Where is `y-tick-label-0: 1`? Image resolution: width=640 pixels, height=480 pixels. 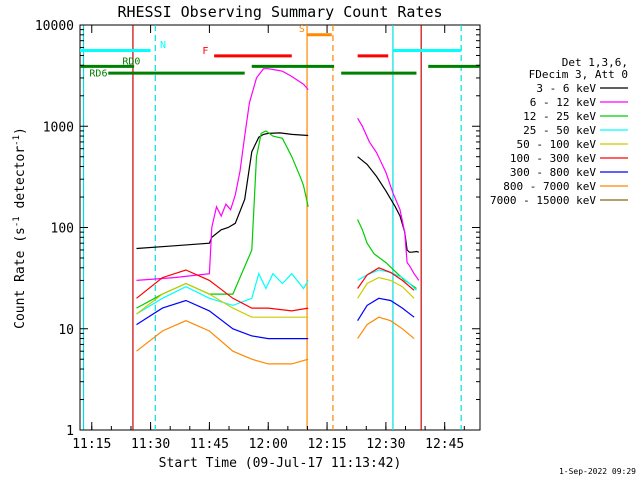 y-tick-label-0: 1 is located at coordinates (70, 431).